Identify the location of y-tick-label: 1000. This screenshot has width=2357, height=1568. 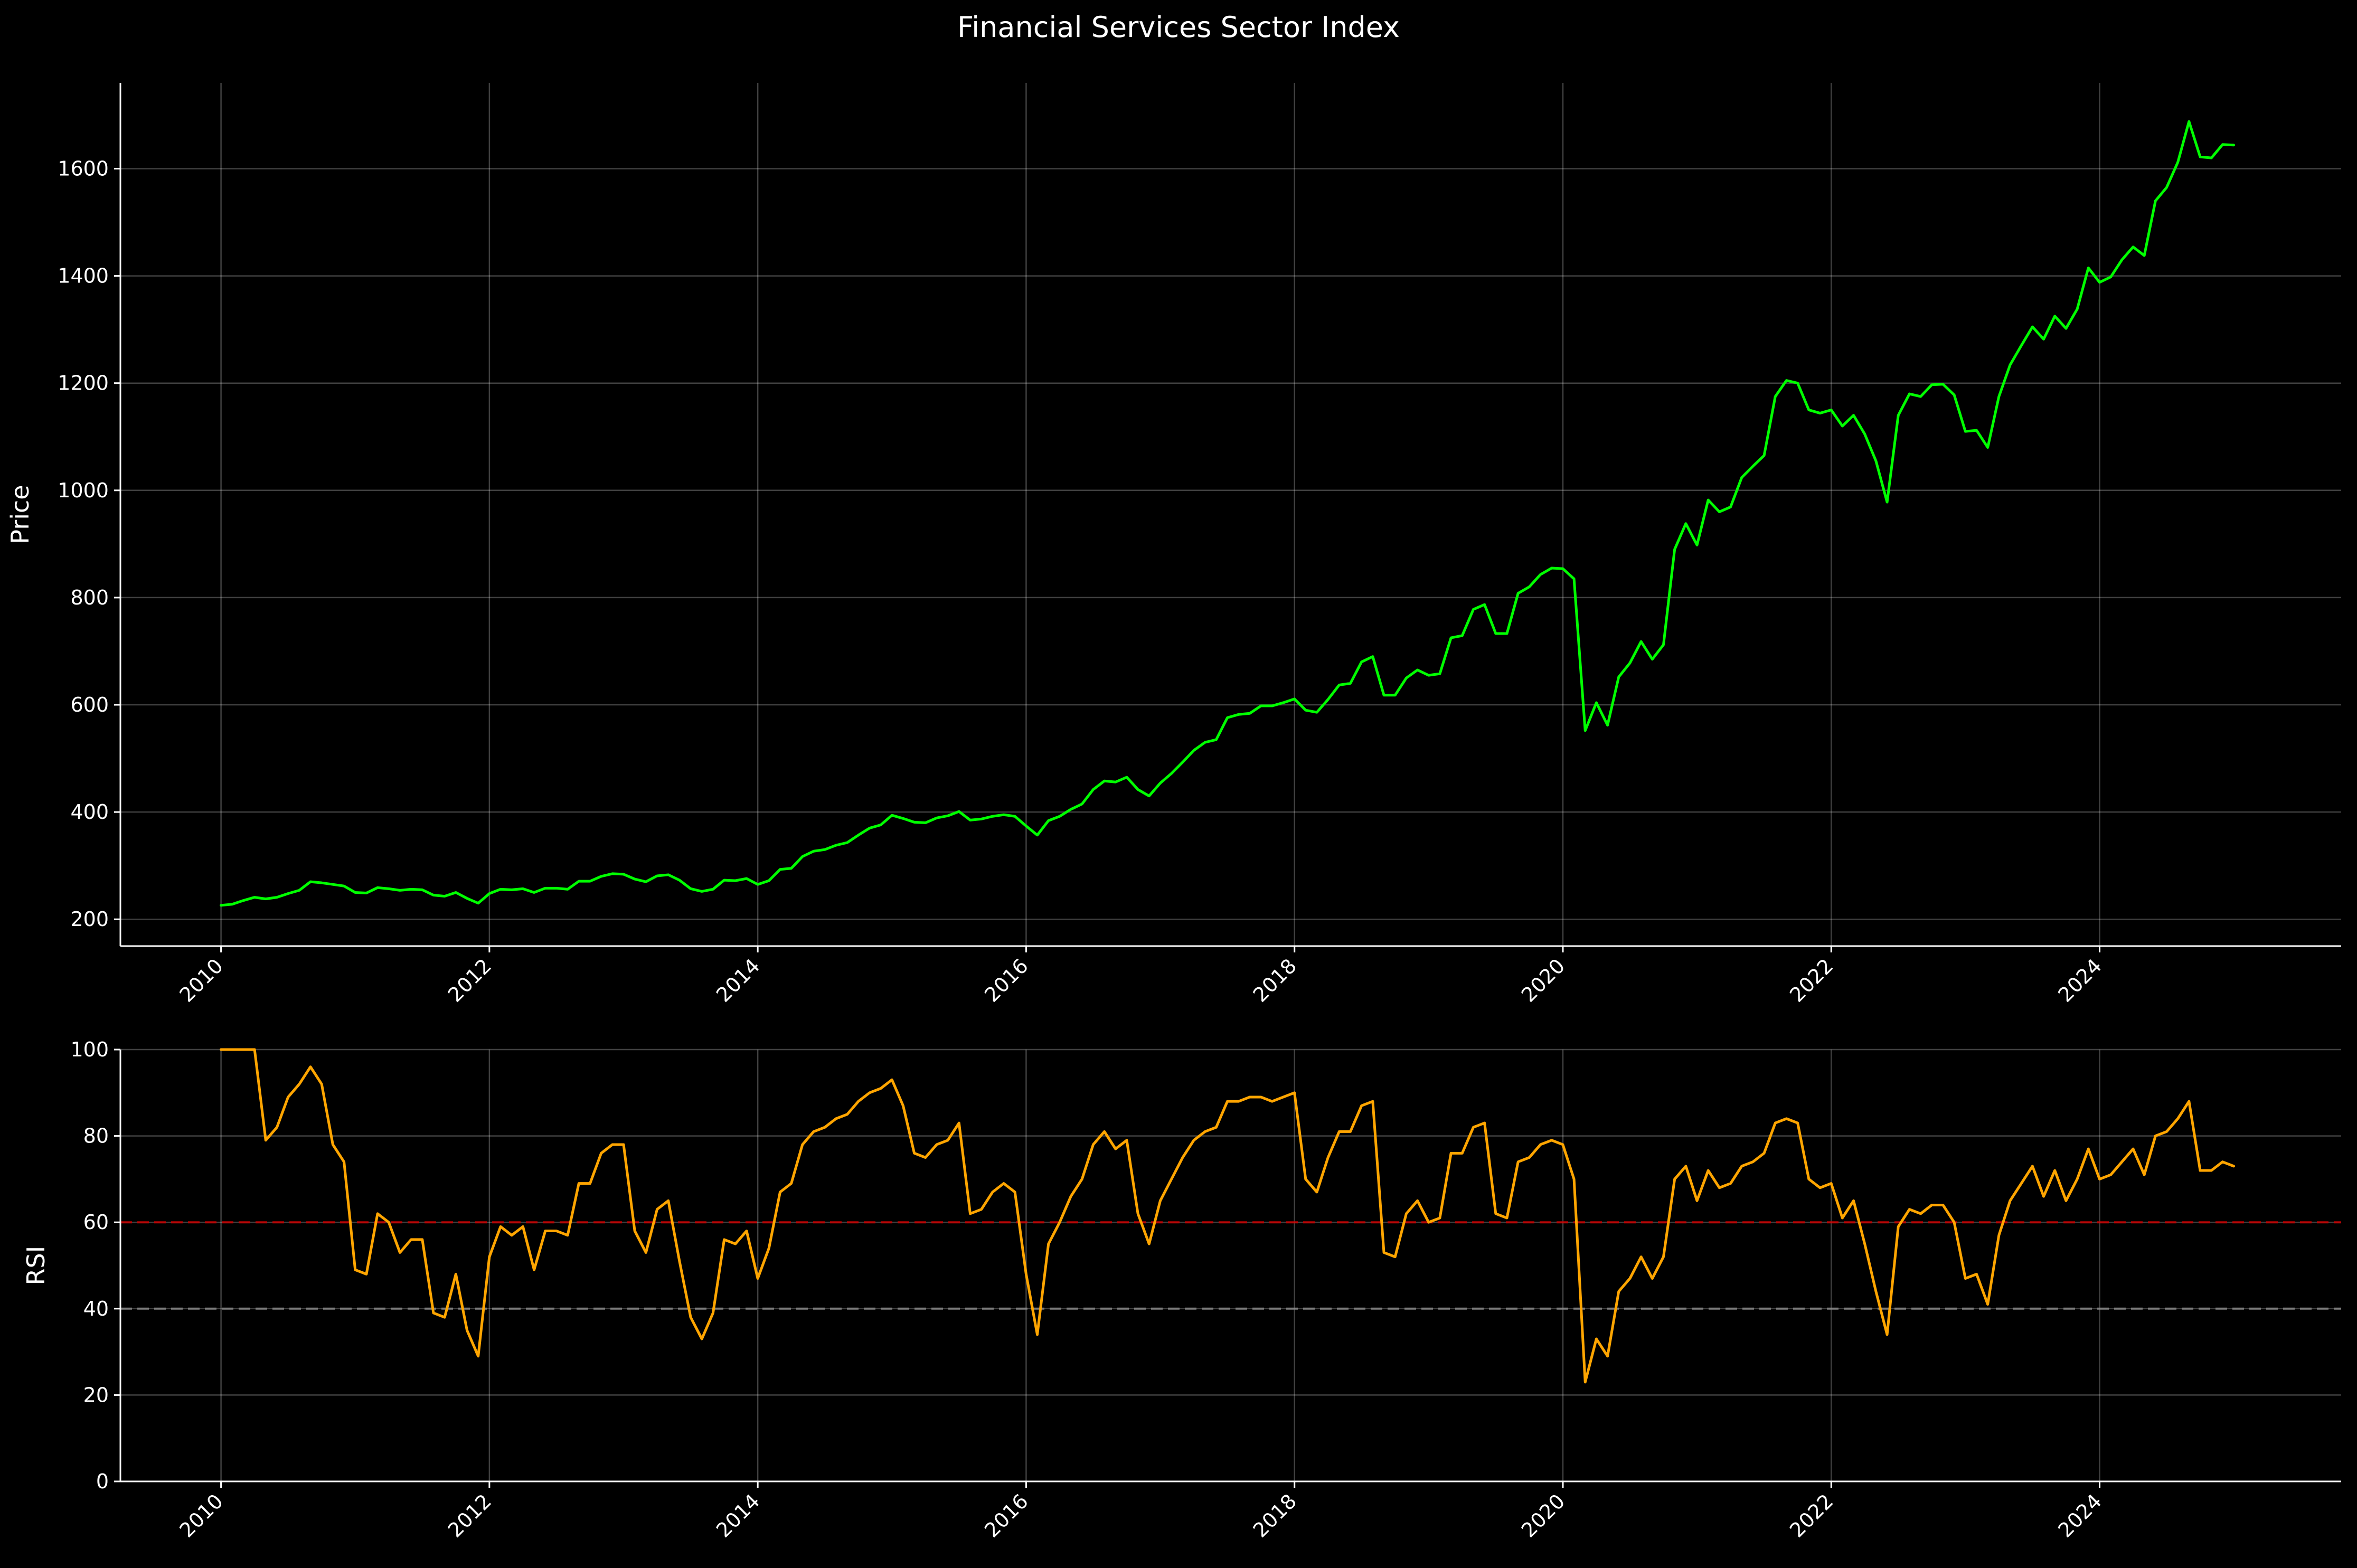
(83, 490).